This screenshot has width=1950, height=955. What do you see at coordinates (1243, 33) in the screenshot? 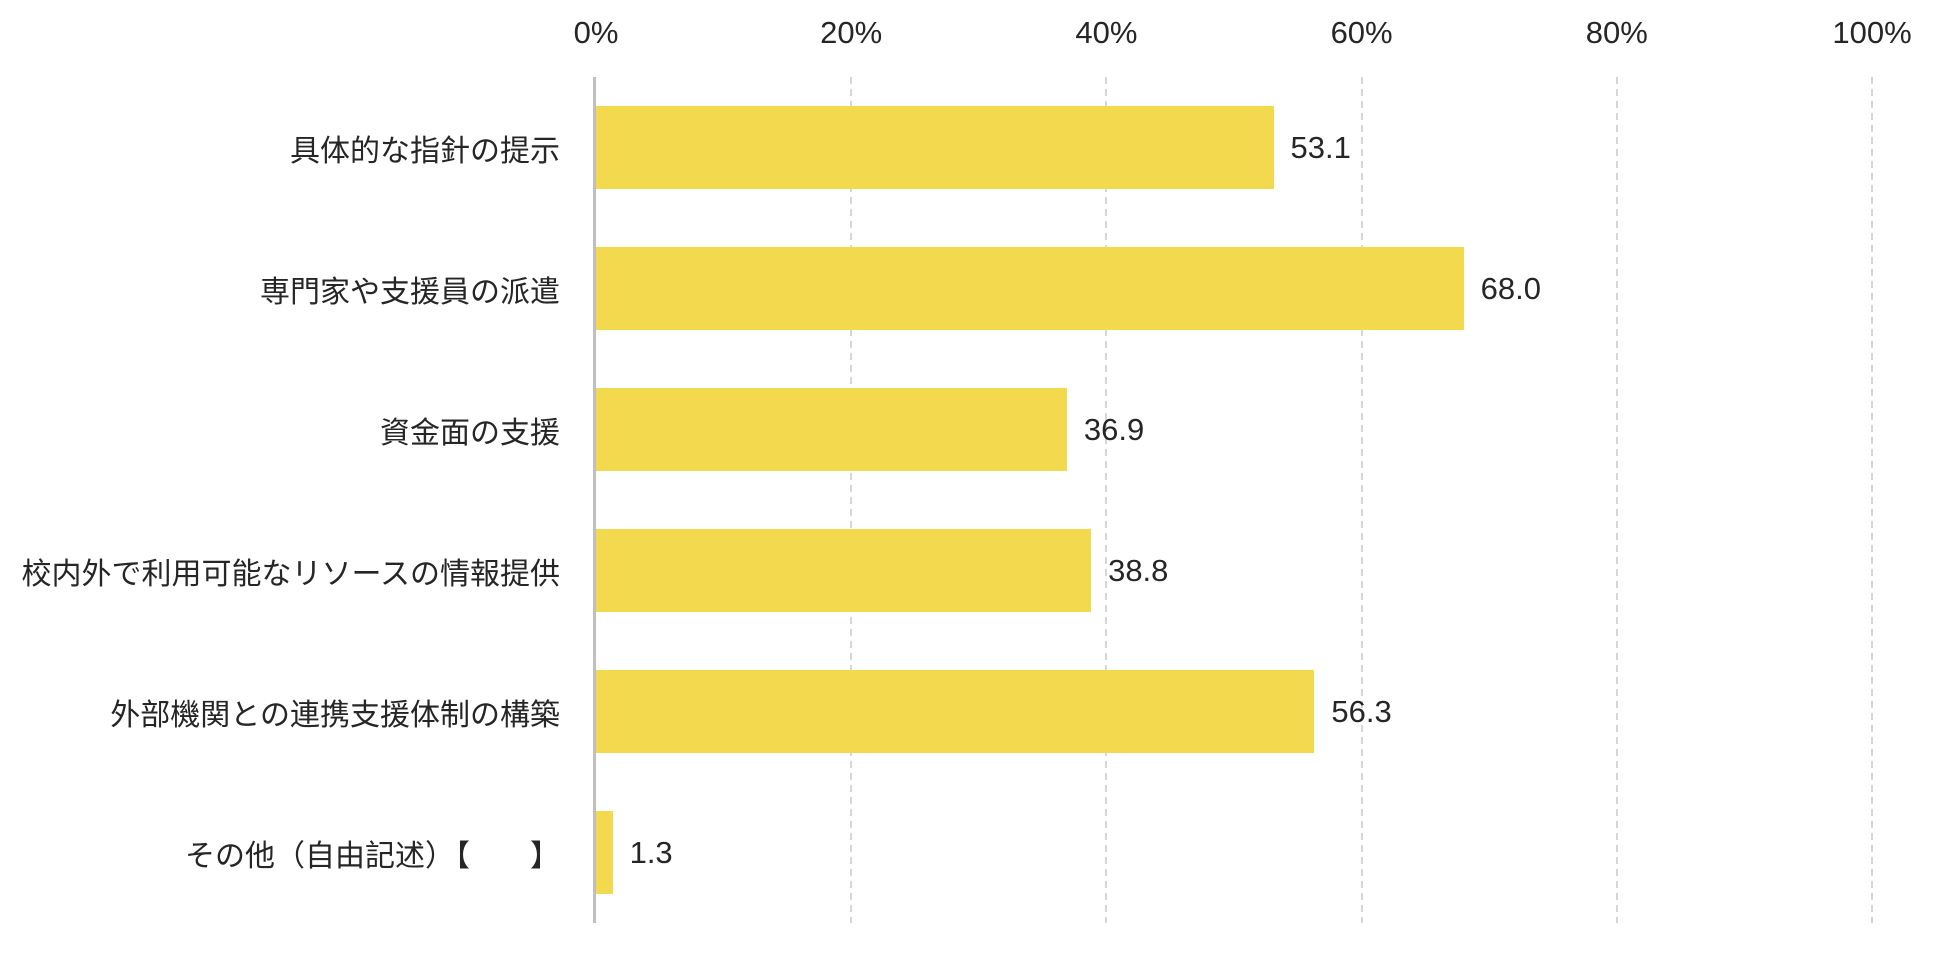
I see `x-axis: 0% 20% 40% 60% 80% 100%` at bounding box center [1243, 33].